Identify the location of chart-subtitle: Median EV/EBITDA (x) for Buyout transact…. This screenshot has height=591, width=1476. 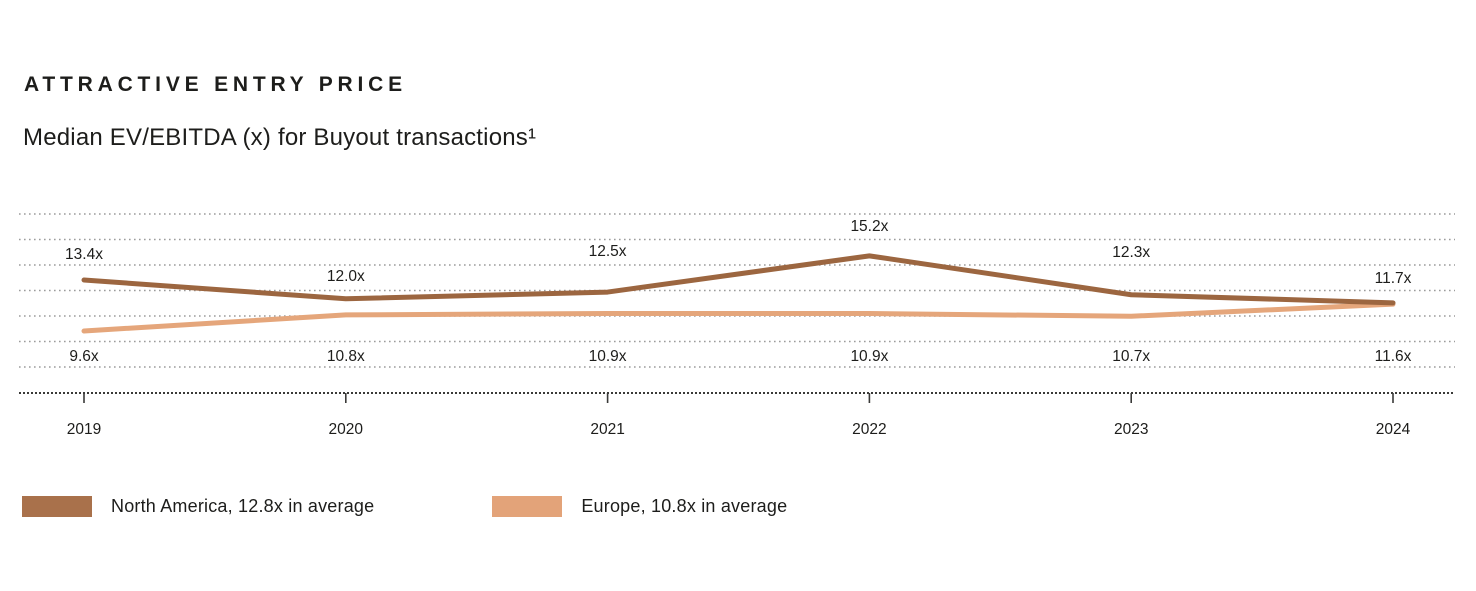
(280, 137).